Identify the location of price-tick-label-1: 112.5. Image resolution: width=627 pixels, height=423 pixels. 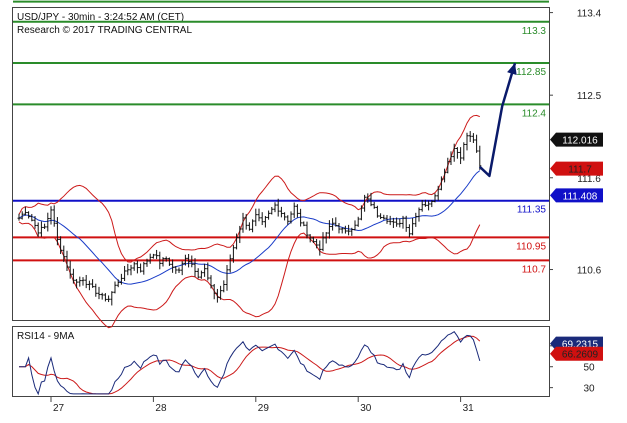
(589, 96).